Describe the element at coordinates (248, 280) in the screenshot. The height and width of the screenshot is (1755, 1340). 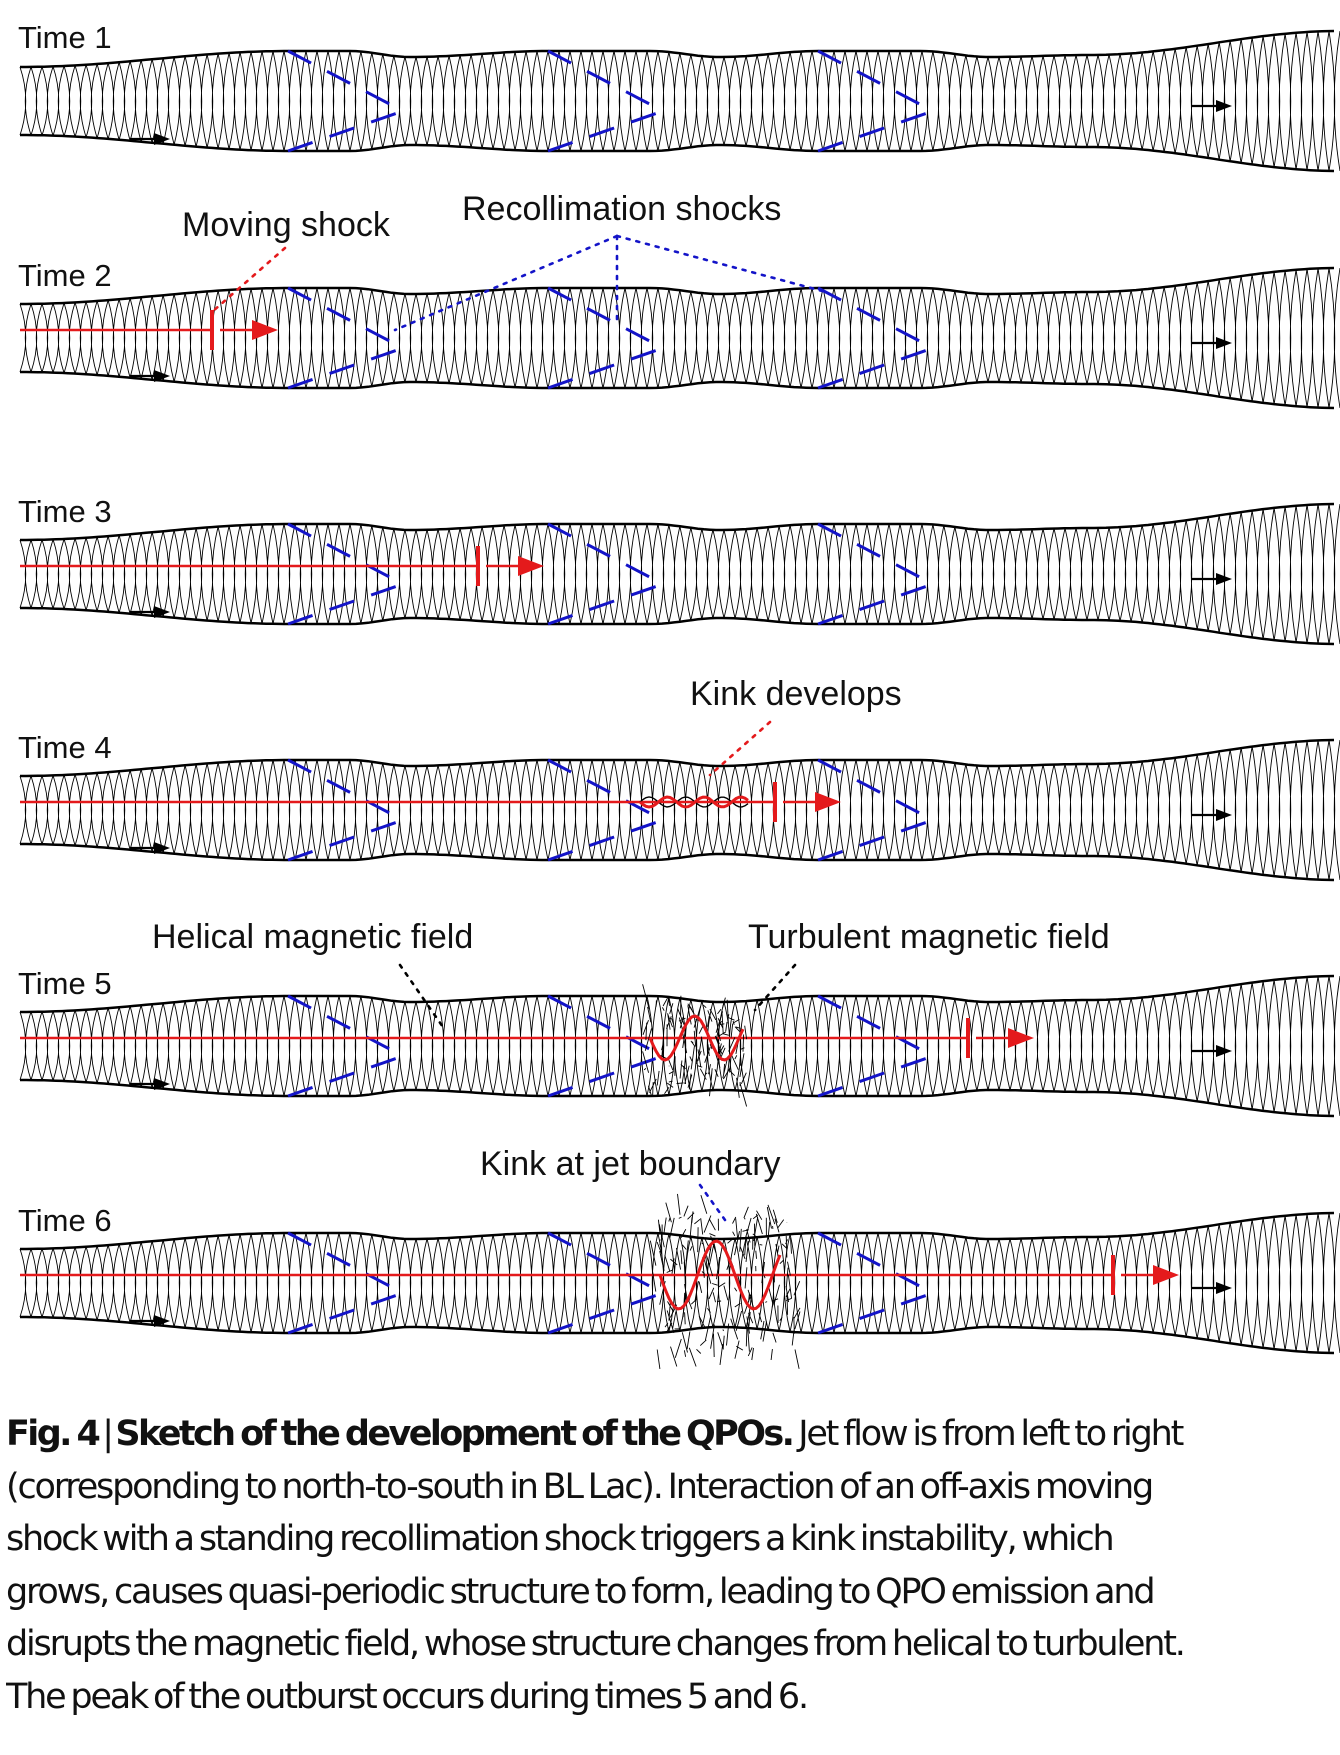
I see `leader-moving-shock` at that location.